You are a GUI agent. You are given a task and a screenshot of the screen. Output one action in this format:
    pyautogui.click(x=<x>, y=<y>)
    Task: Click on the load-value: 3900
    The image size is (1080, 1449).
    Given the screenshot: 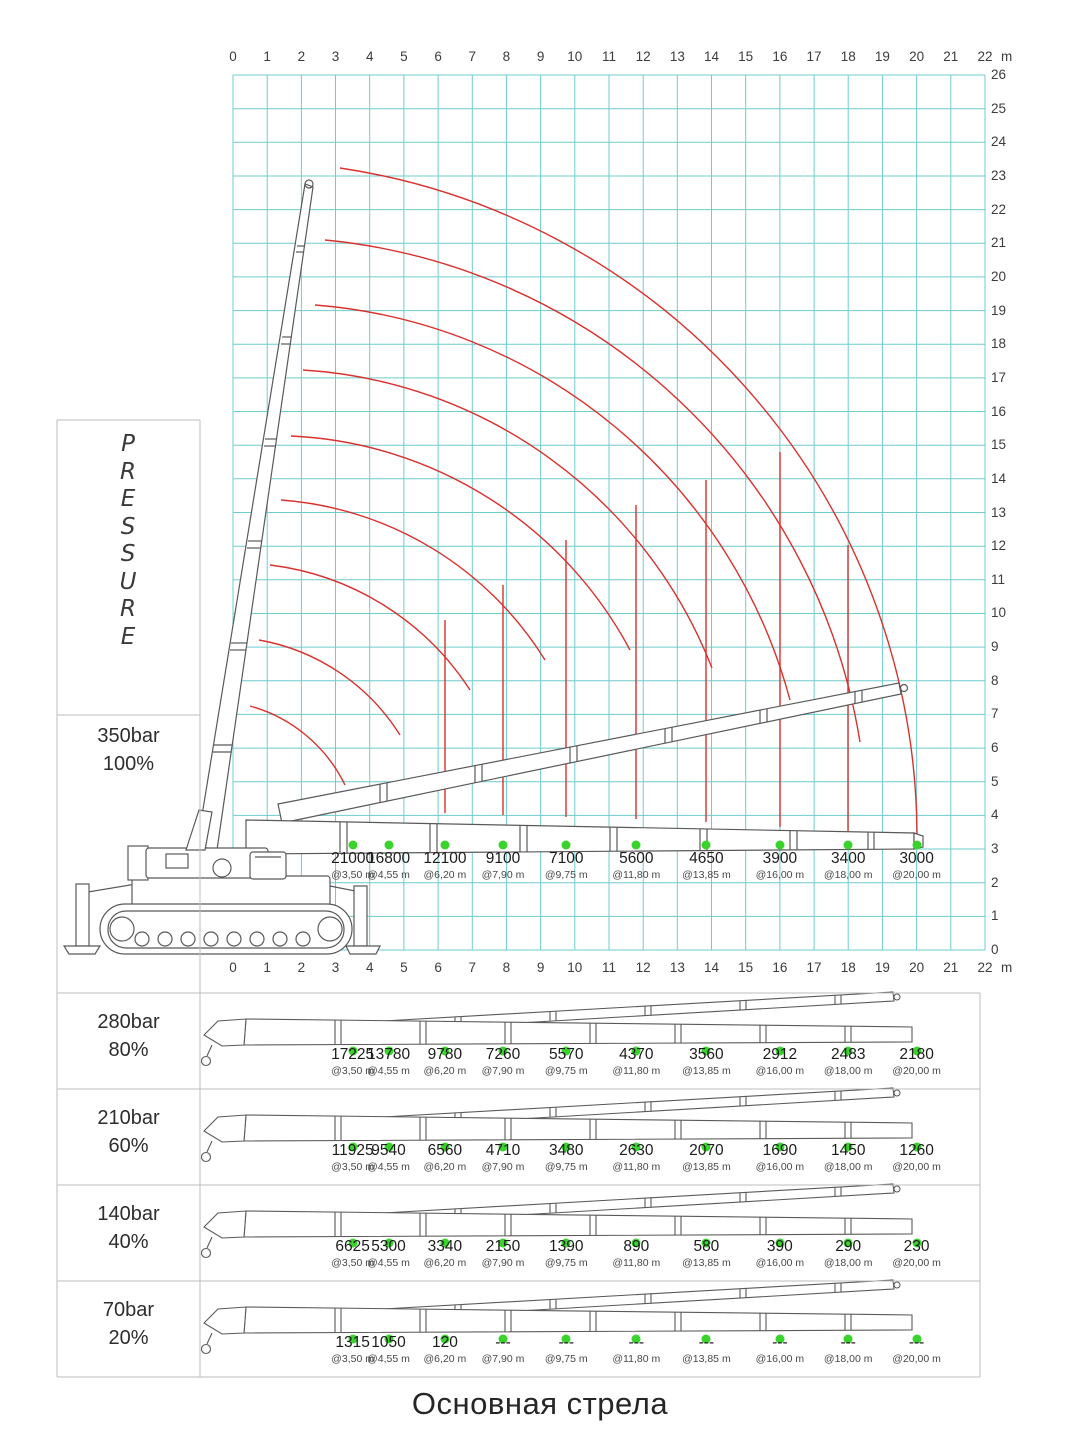 What is the action you would take?
    pyautogui.click(x=780, y=858)
    